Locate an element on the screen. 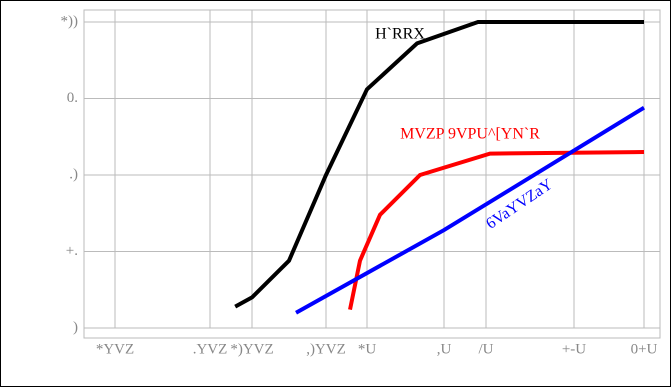  x-tick-label: 0+U is located at coordinates (644, 349).